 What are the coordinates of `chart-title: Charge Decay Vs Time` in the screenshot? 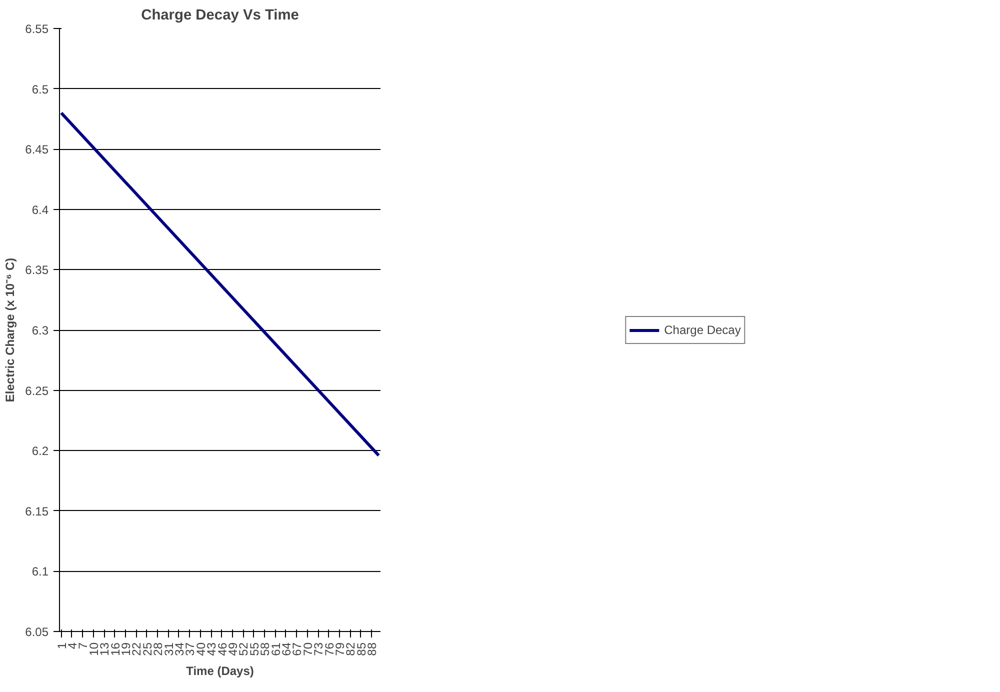 It's located at (220, 16).